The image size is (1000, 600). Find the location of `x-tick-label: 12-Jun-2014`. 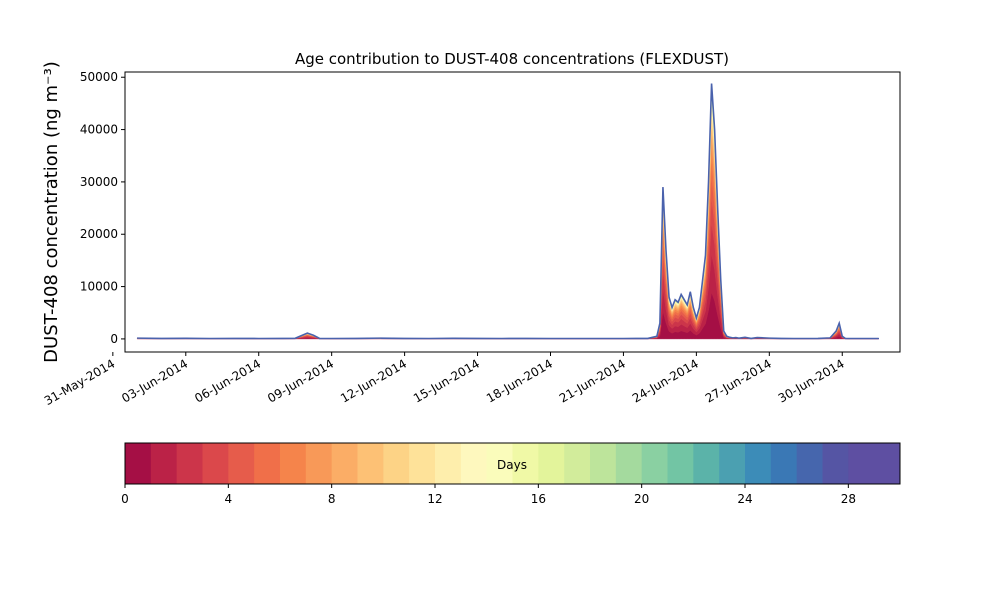

x-tick-label: 12-Jun-2014 is located at coordinates (373, 380).